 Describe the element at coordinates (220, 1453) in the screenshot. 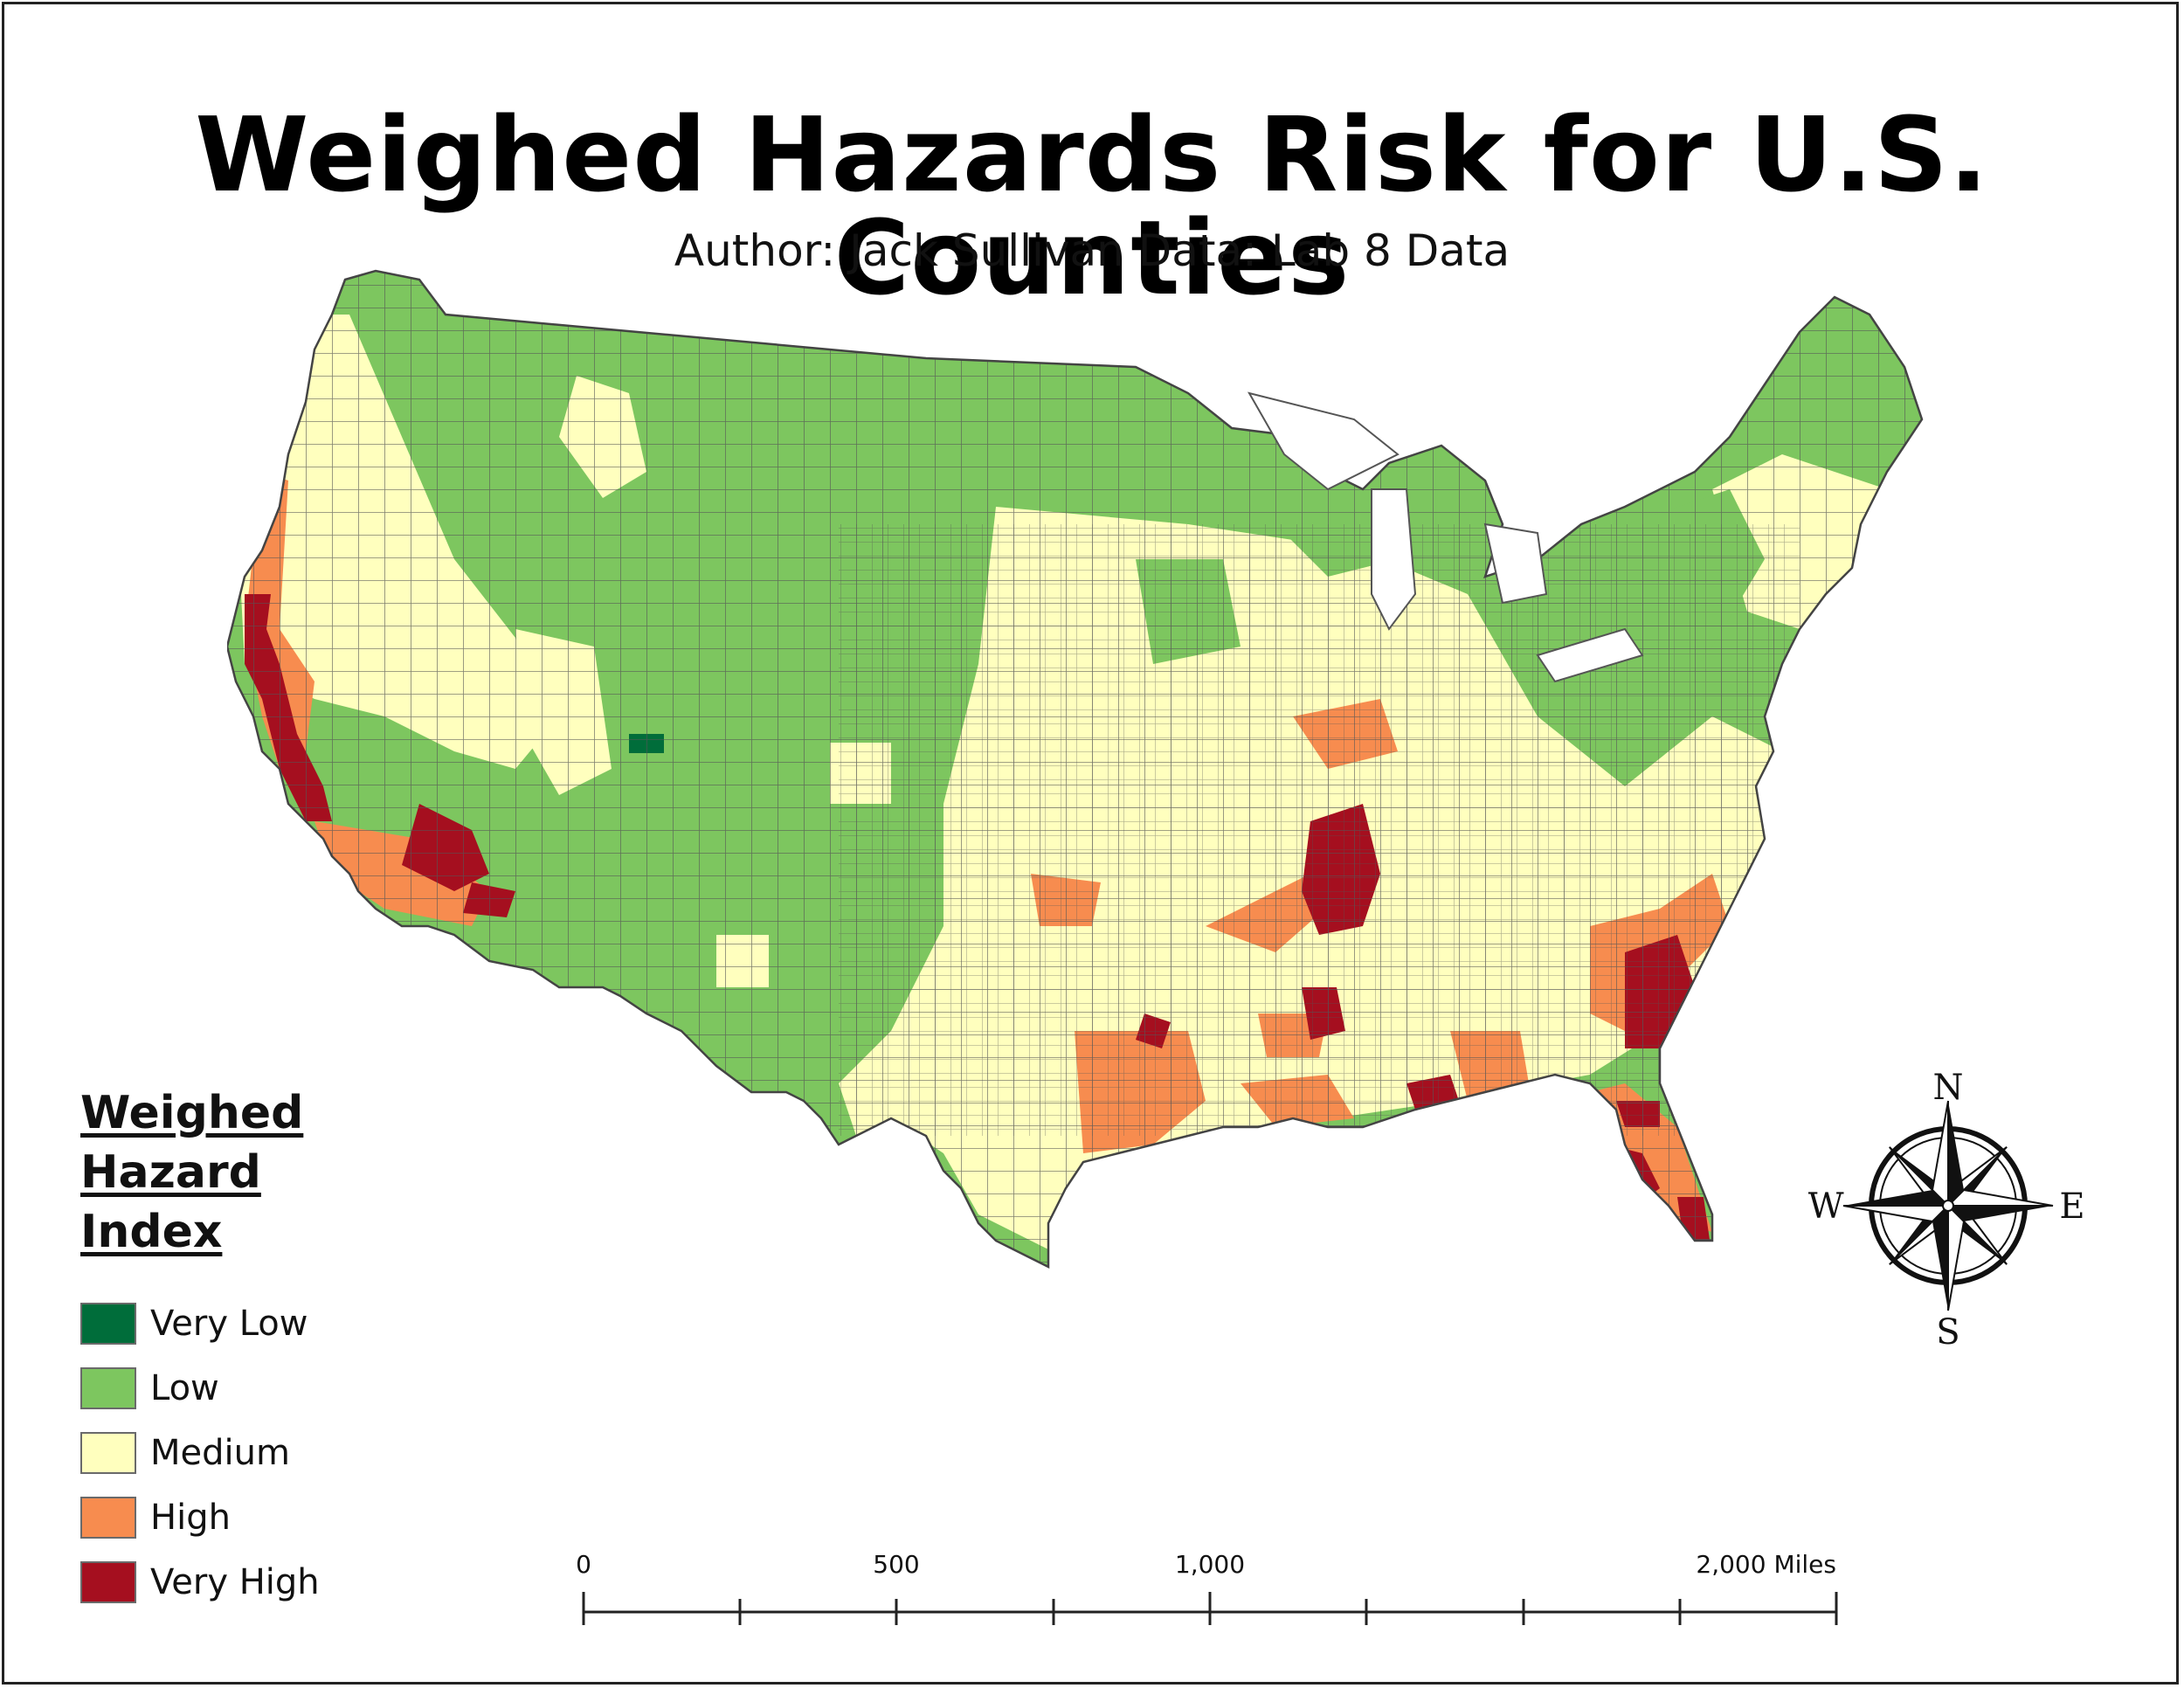

I see `legend-label: Medium` at that location.